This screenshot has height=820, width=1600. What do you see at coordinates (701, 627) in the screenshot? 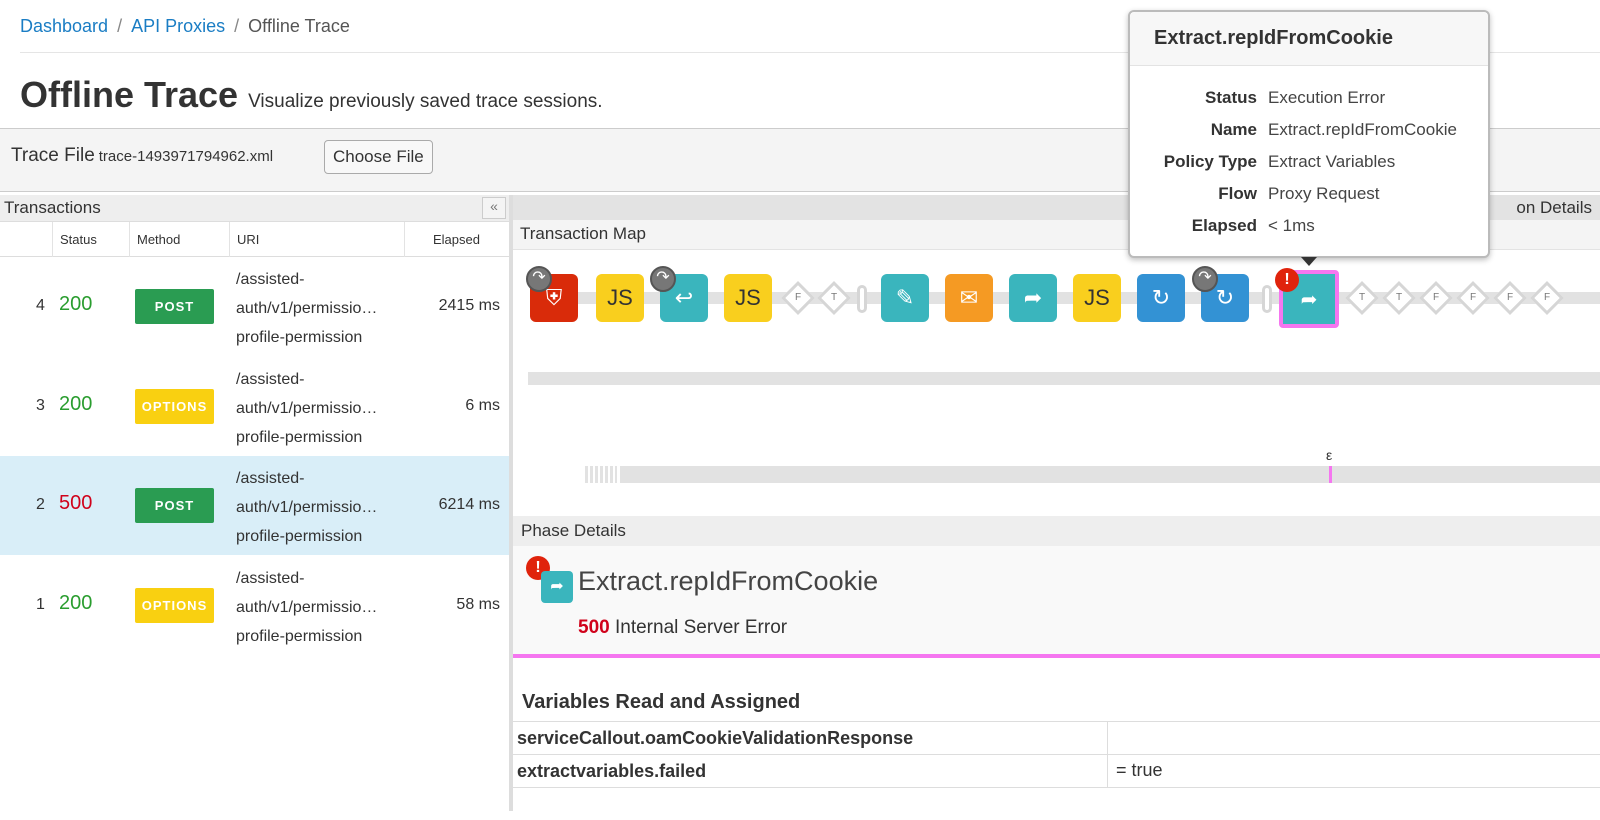
I see `status-message: Internal Server Error` at bounding box center [701, 627].